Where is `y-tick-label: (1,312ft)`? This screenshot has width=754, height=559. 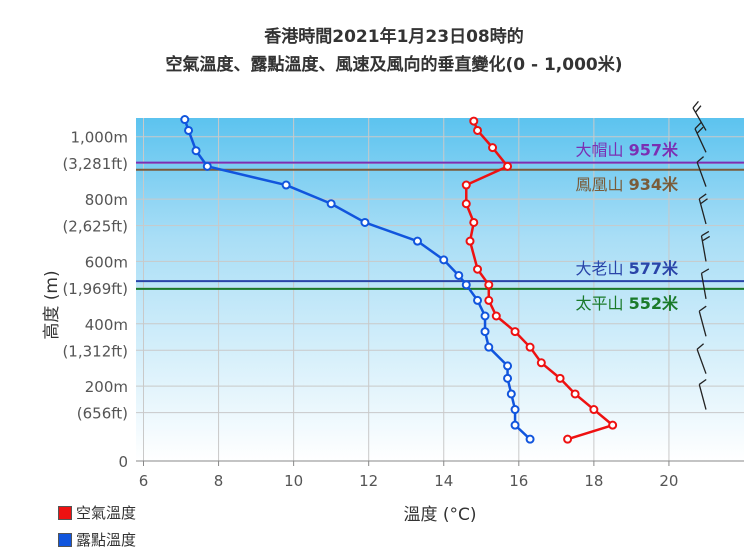
y-tick-label: (1,312ft) is located at coordinates (95, 351).